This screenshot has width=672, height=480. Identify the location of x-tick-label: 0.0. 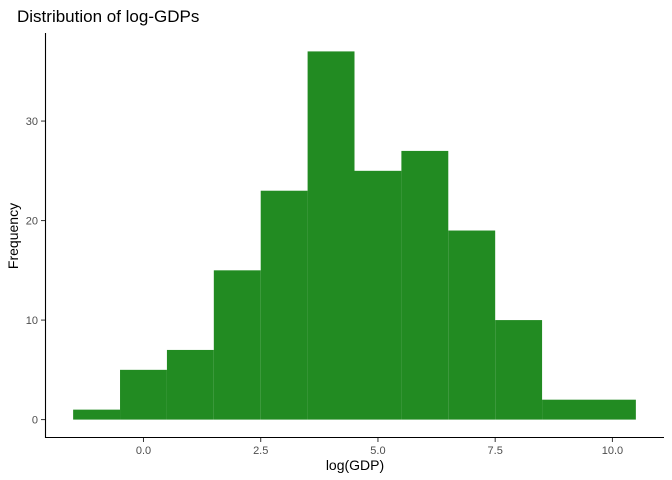
(143, 451).